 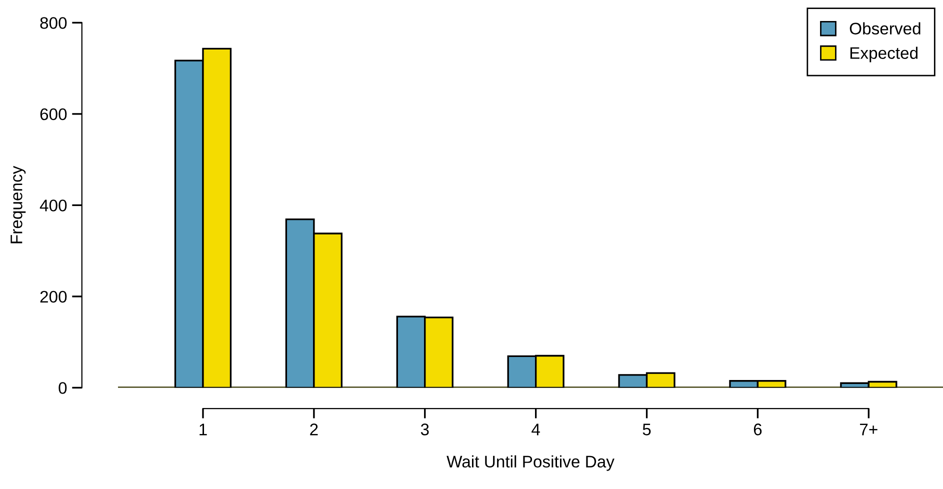 What do you see at coordinates (203, 430) in the screenshot?
I see `x-tick-label: 1` at bounding box center [203, 430].